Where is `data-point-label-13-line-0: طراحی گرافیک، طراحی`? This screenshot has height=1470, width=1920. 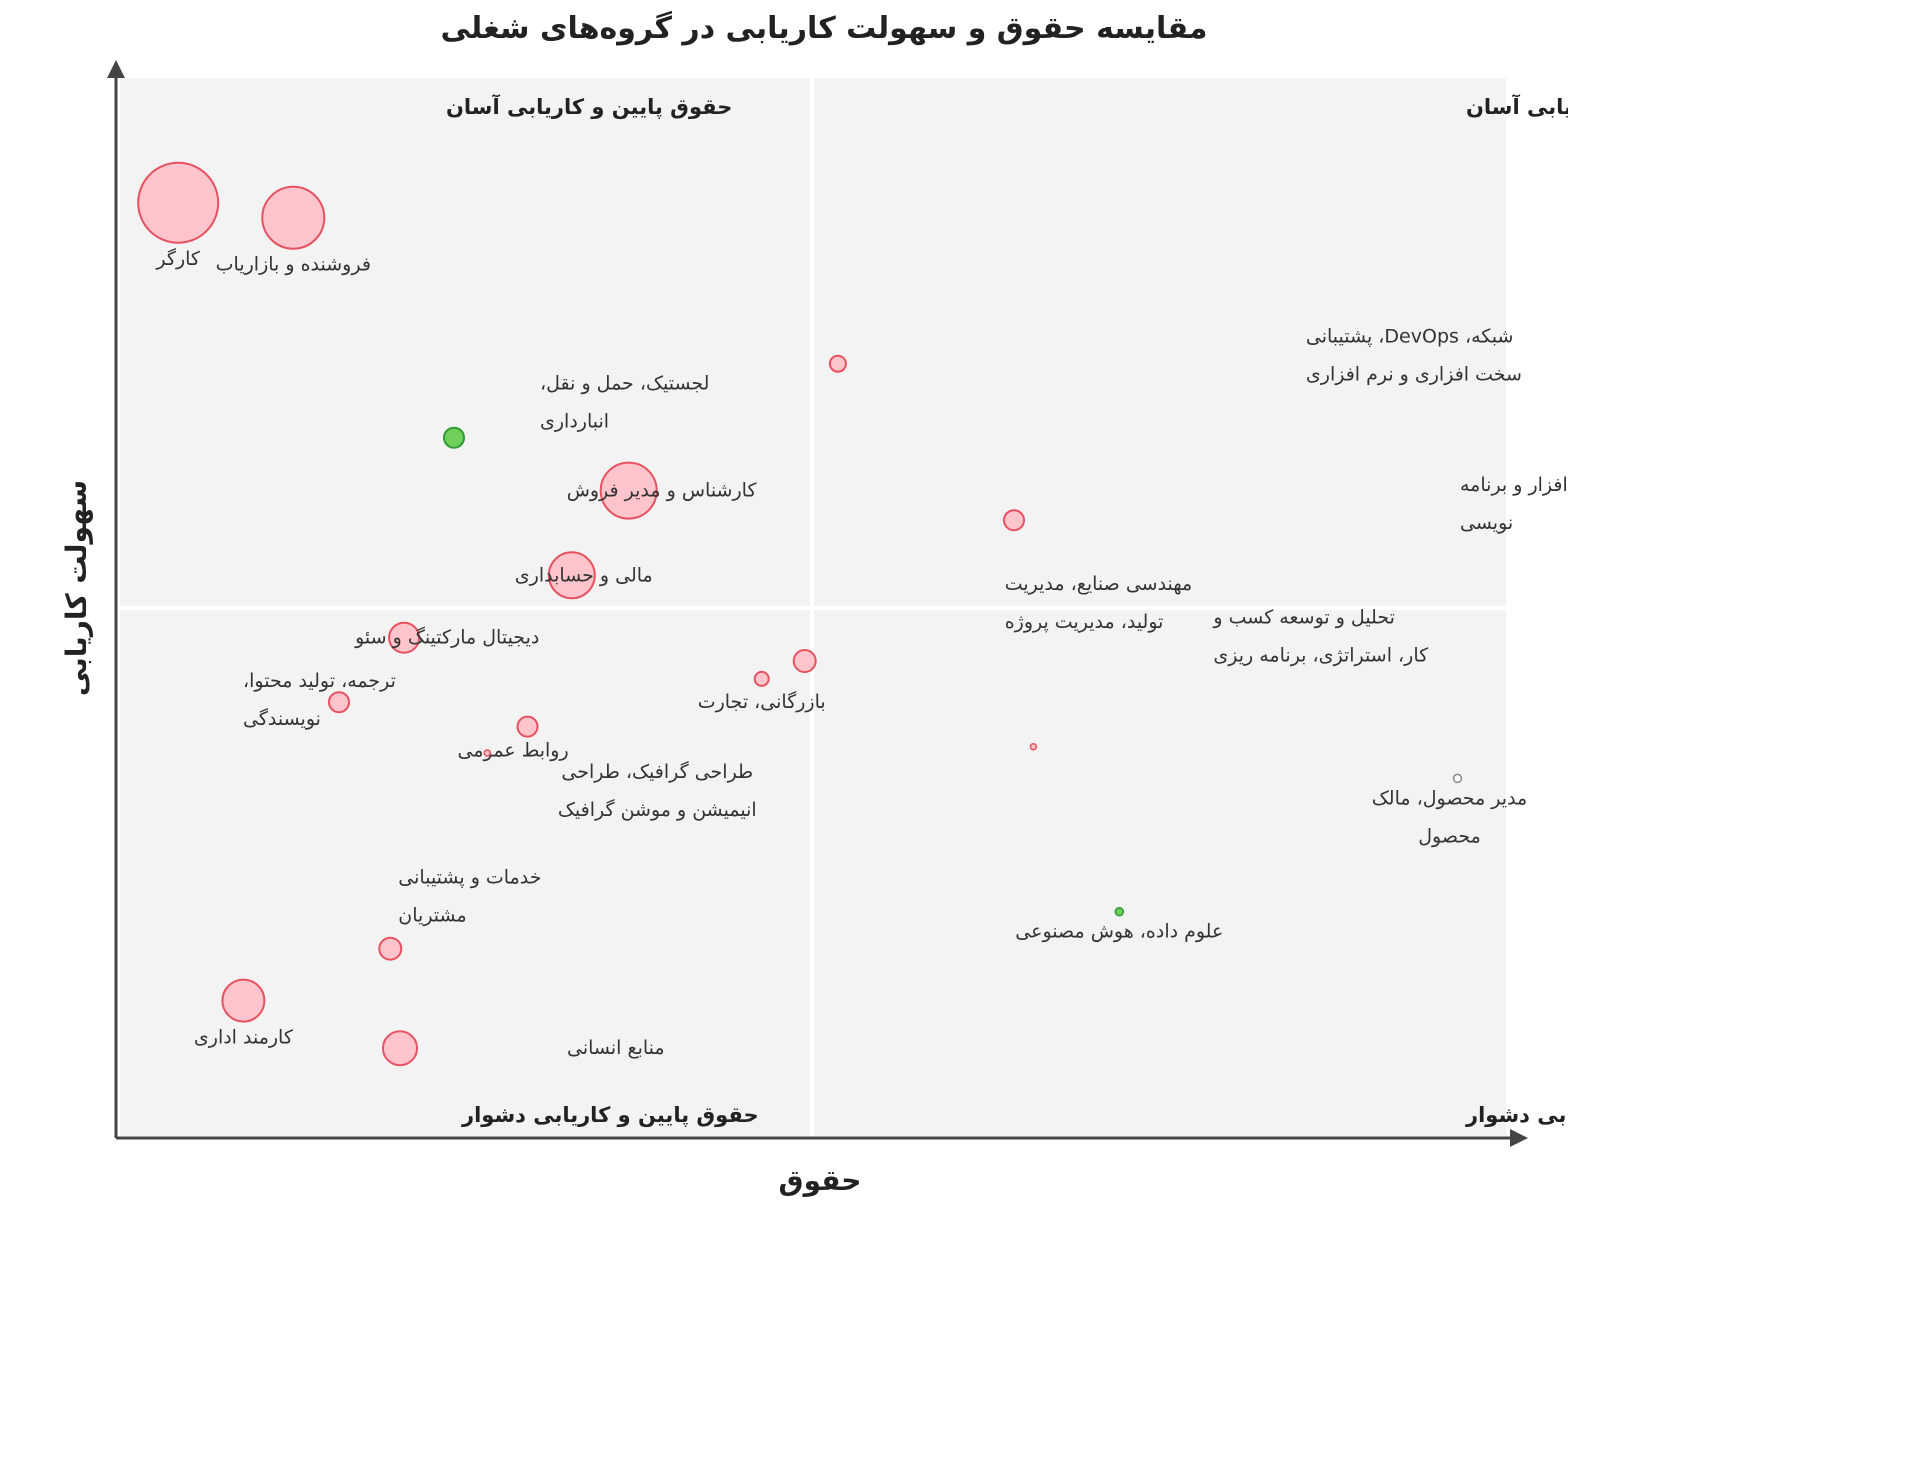 data-point-label-13-line-0: طراحی گرافیک، طراحی is located at coordinates (657, 771).